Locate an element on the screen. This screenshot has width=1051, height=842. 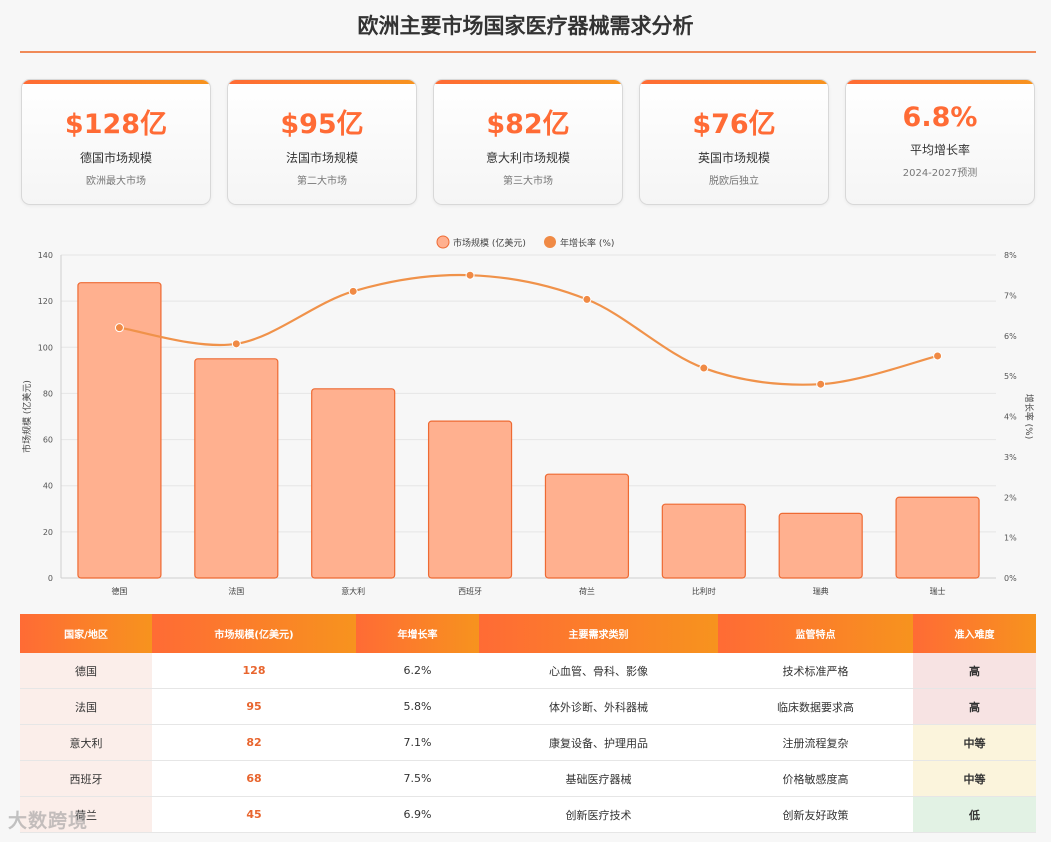
stat-value: $128亿 is located at coordinates (116, 124).